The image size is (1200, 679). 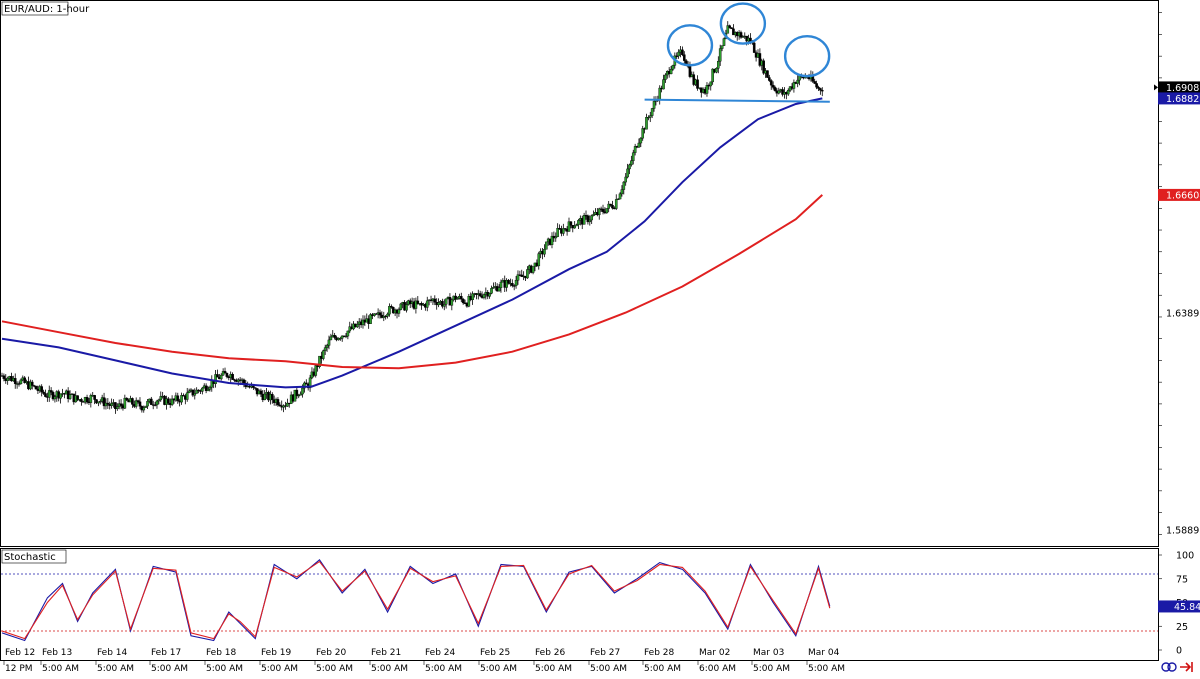 What do you see at coordinates (768, 653) in the screenshot?
I see `x-date-label: Mar 03` at bounding box center [768, 653].